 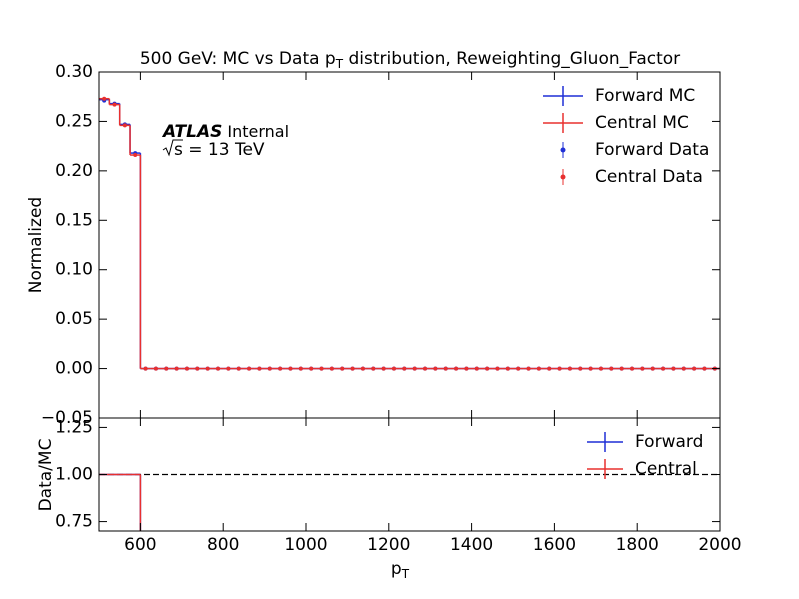 I want to click on legend-entry: Central Data, so click(x=631, y=177).